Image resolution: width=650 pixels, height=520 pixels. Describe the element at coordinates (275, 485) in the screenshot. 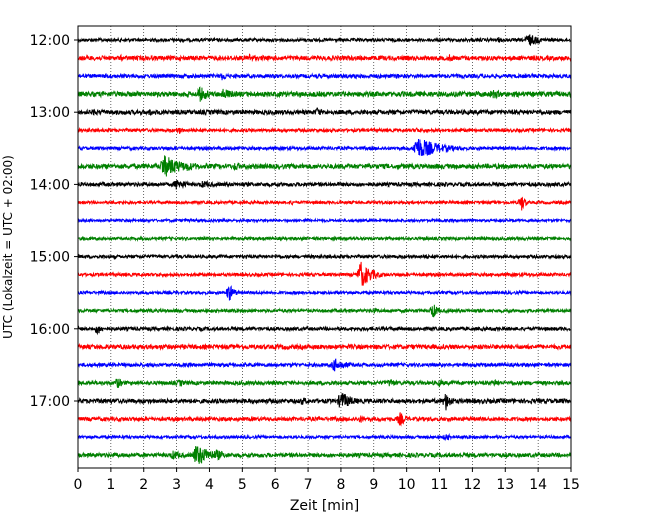

I see `x-tick-label: 6` at that location.